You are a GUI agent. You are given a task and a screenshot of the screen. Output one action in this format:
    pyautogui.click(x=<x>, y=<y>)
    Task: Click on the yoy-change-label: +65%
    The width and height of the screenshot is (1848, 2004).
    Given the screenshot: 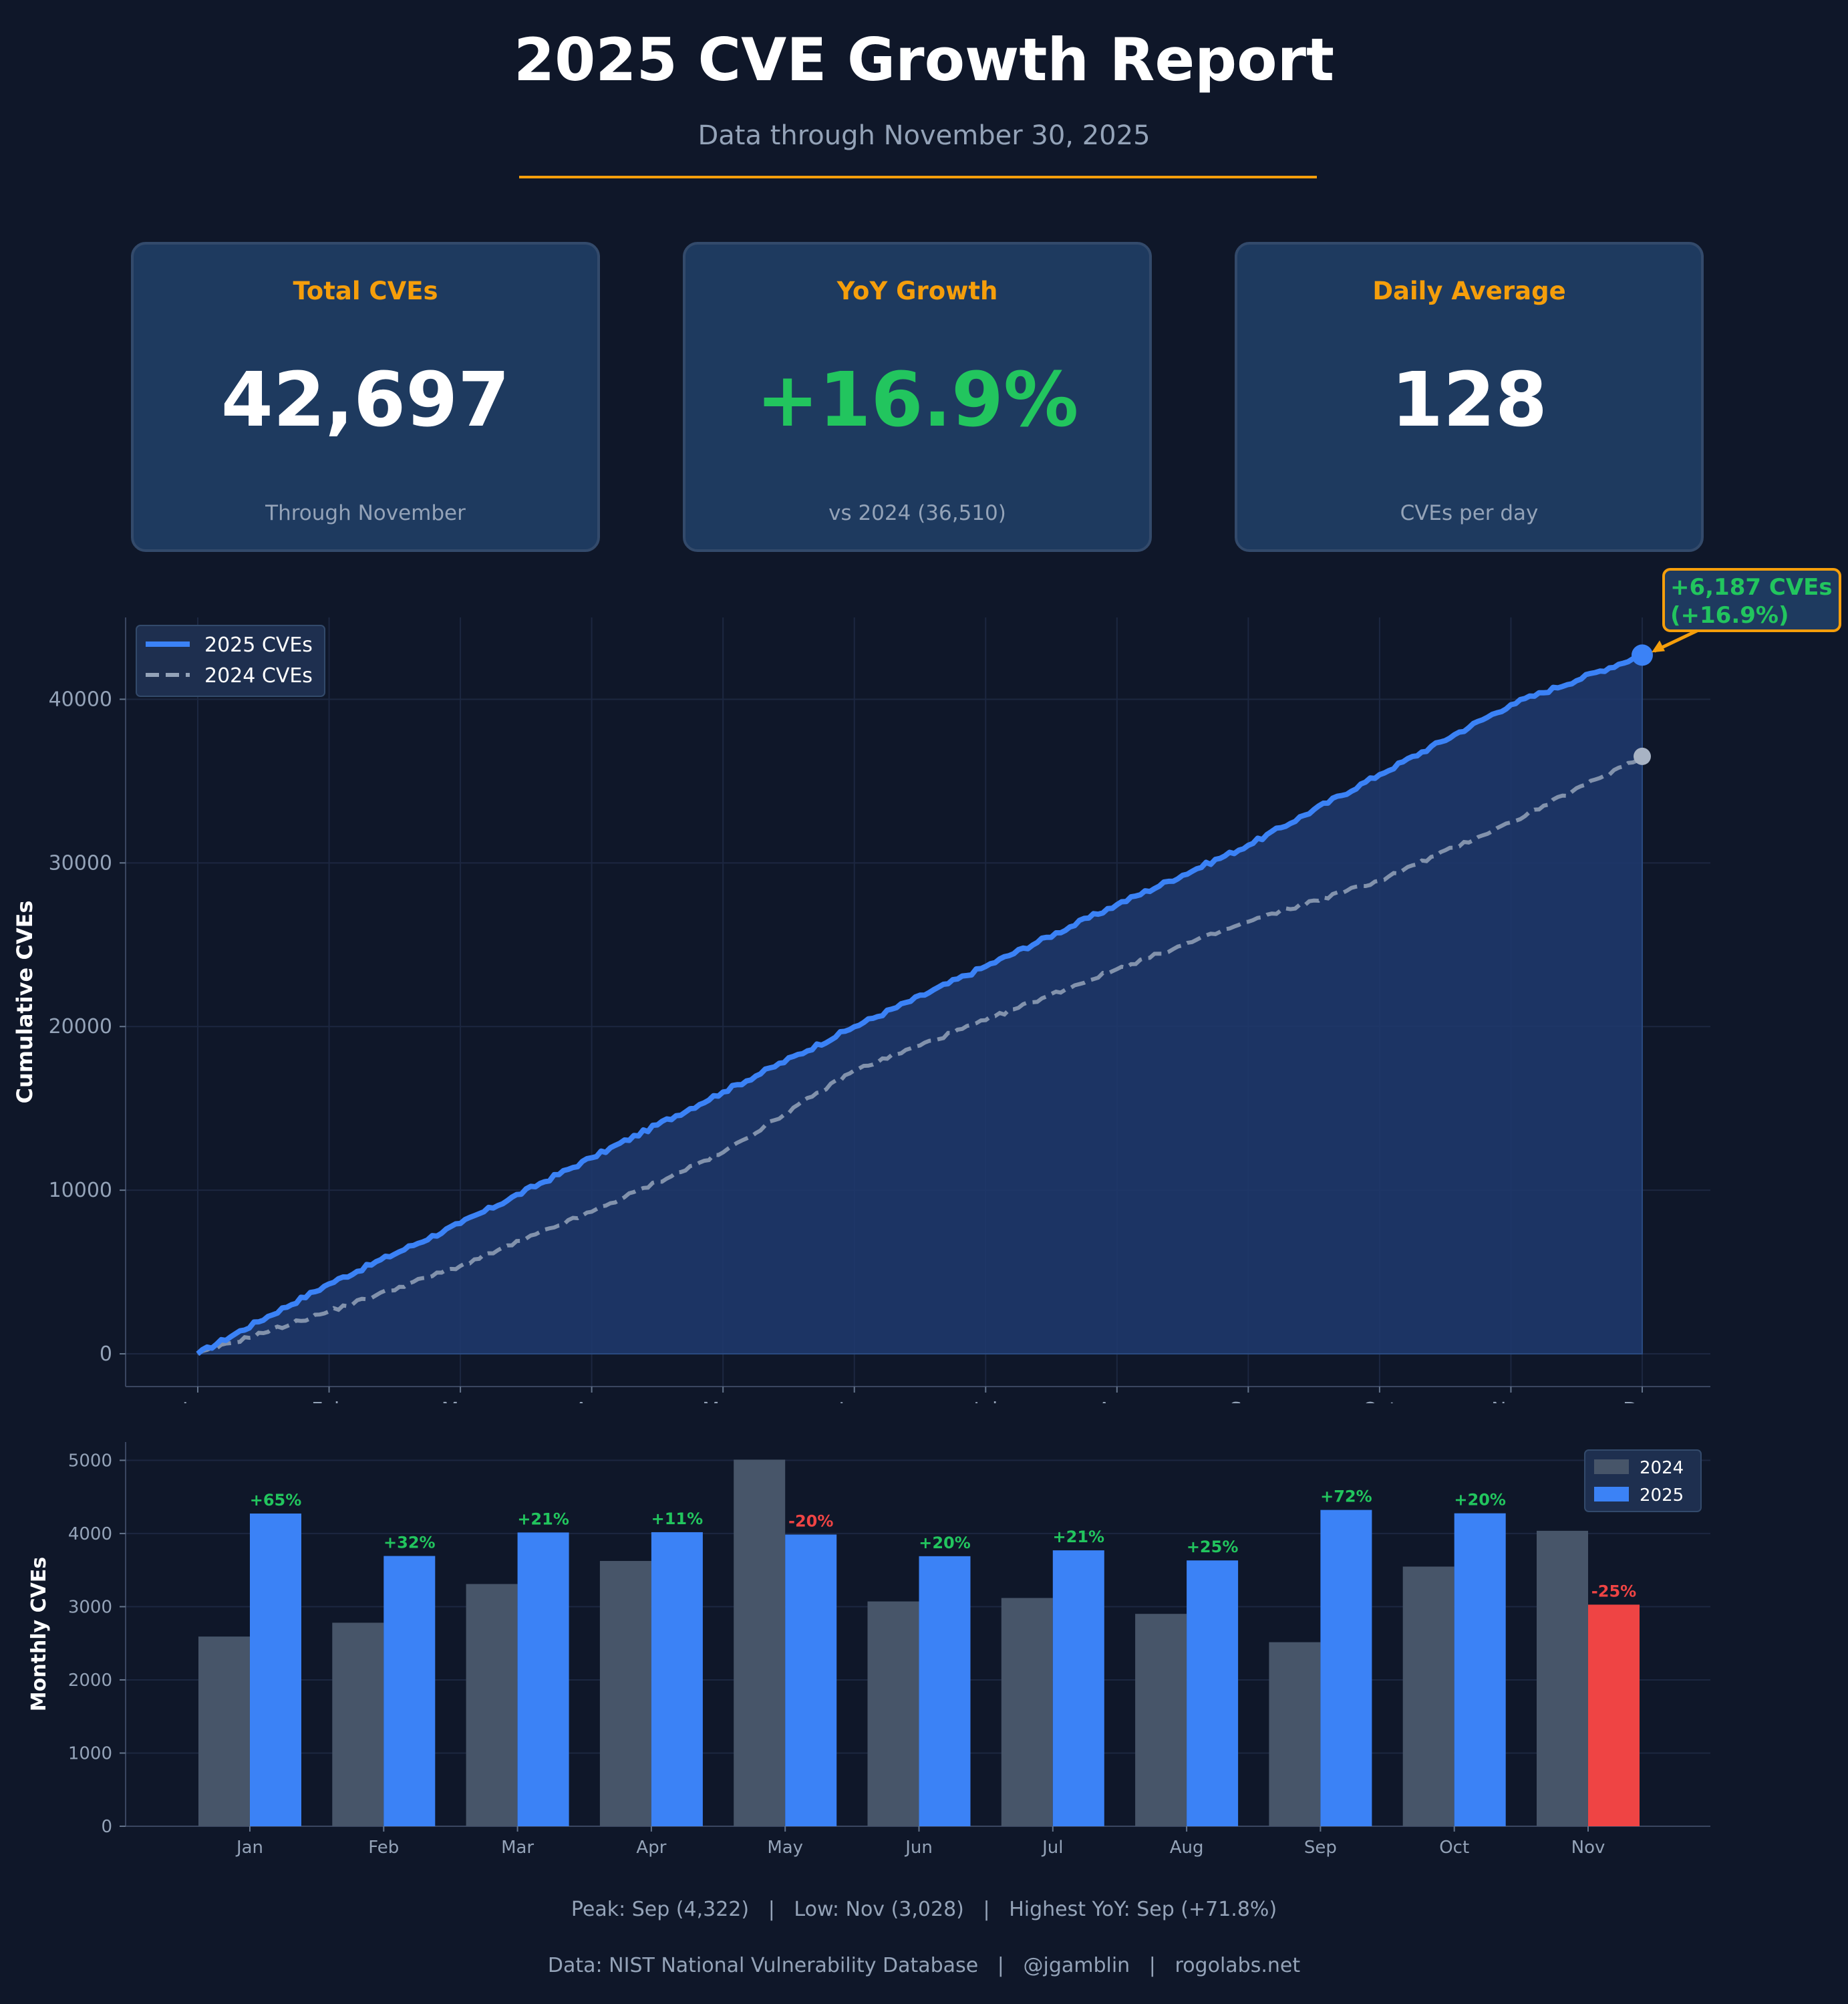 What is the action you would take?
    pyautogui.click(x=276, y=1500)
    